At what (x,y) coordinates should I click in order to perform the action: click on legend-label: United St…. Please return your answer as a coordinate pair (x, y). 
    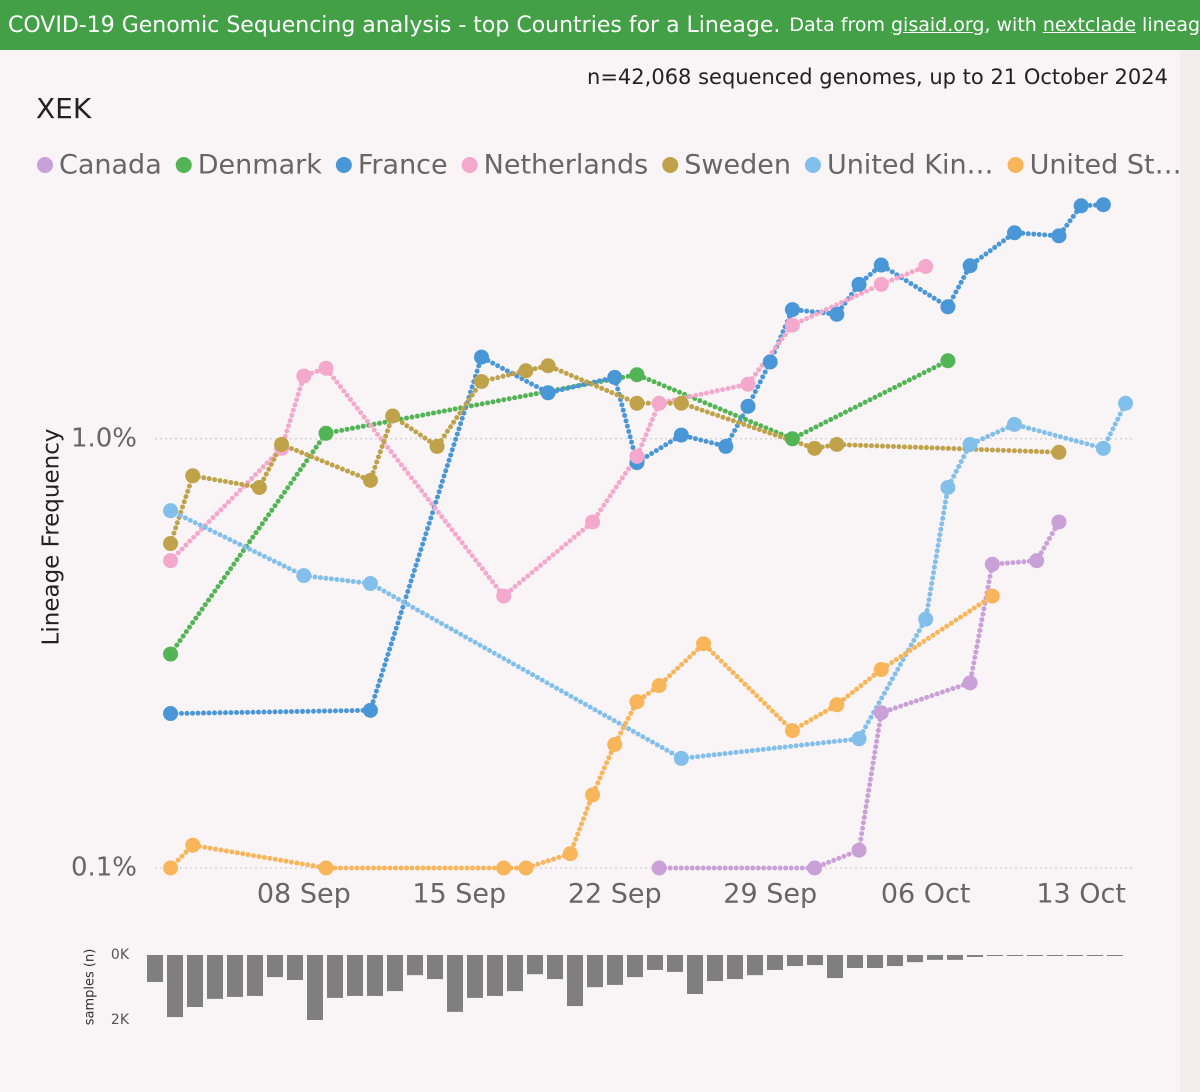
    Looking at the image, I should click on (1106, 165).